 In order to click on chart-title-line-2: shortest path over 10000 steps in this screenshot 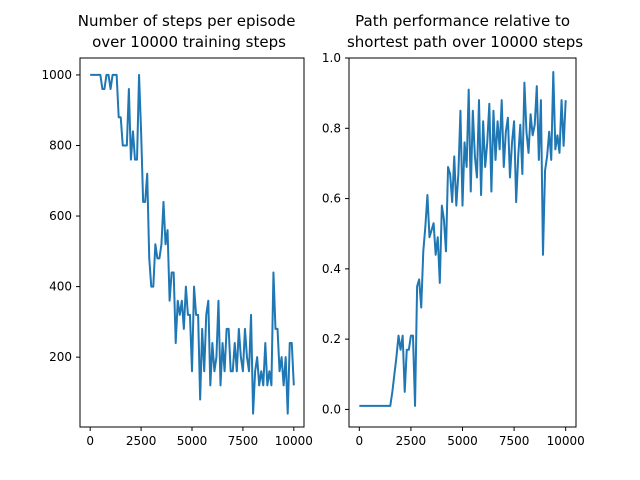, I will do `click(465, 42)`.